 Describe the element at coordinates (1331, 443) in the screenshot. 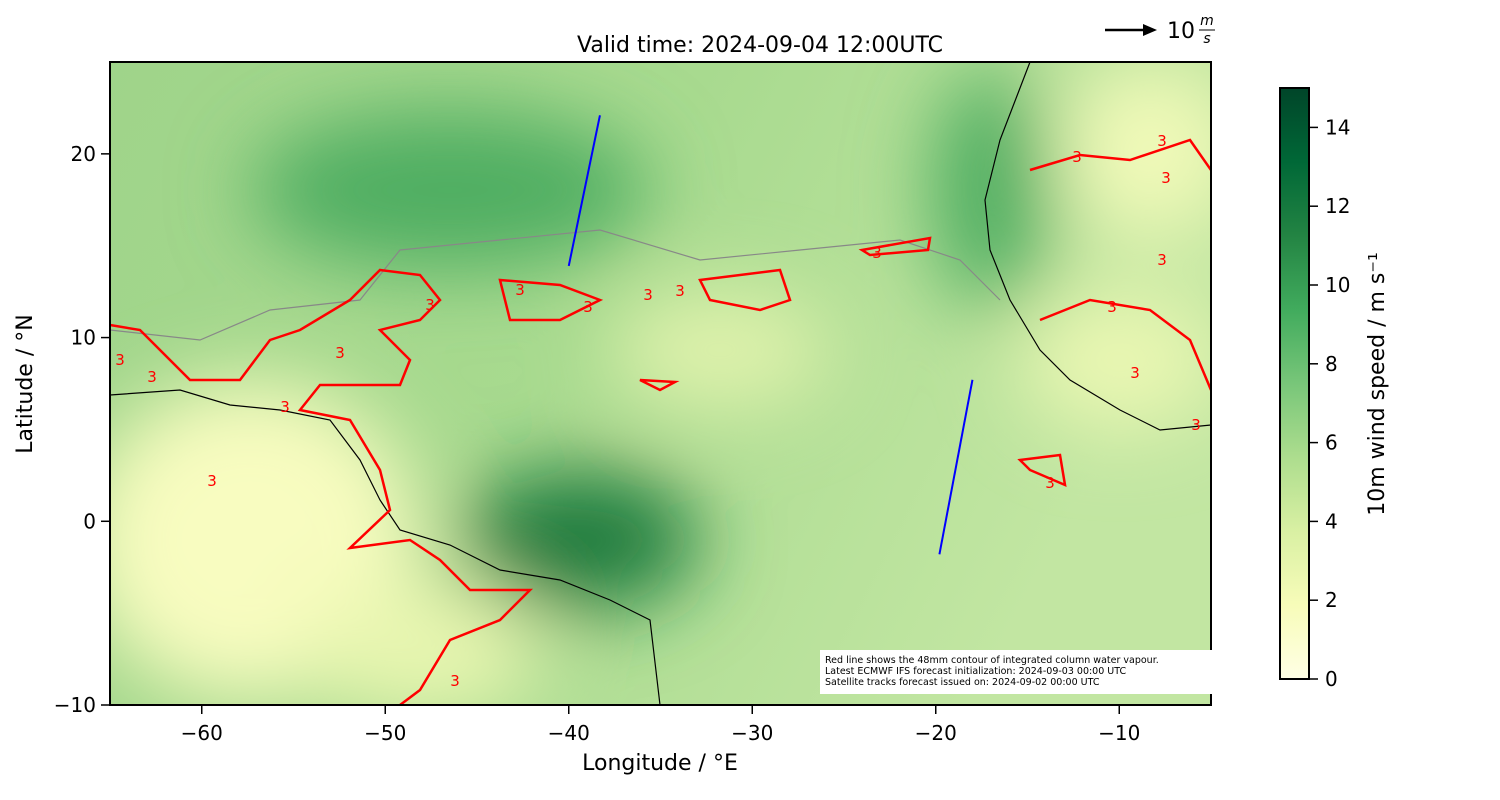

I see `colorbar-tick-label: 6` at that location.